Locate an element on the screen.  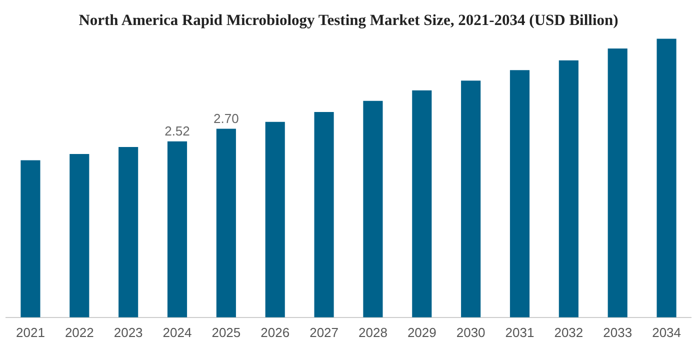
x-tick-label: 2024 is located at coordinates (177, 332).